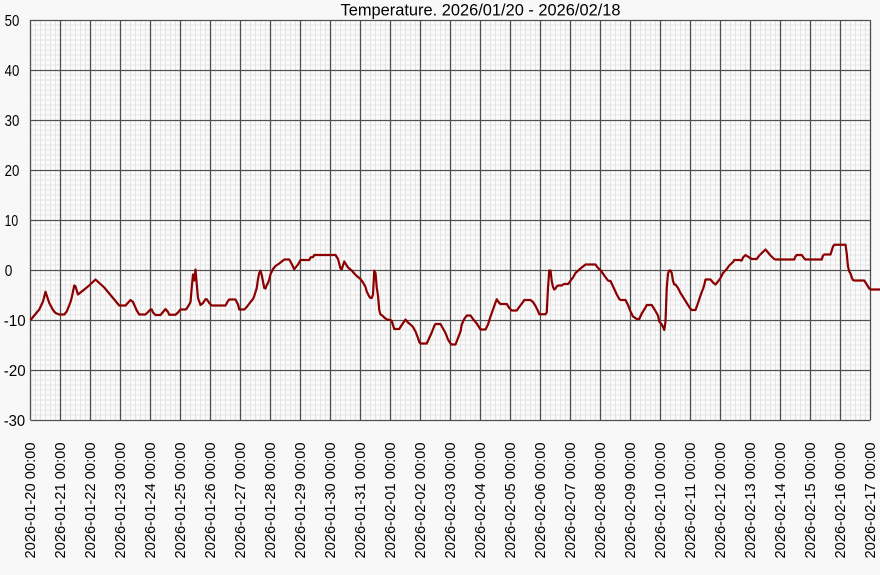  What do you see at coordinates (90, 501) in the screenshot?
I see `svg-text: 2026-01-22 00:00` at bounding box center [90, 501].